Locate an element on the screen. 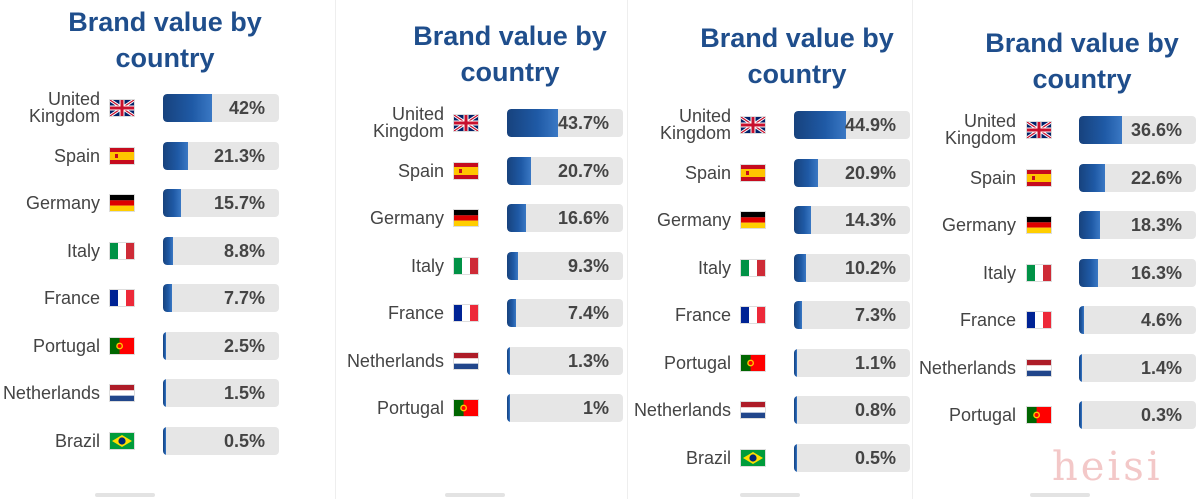  bar-track: 16.3% is located at coordinates (1137, 272).